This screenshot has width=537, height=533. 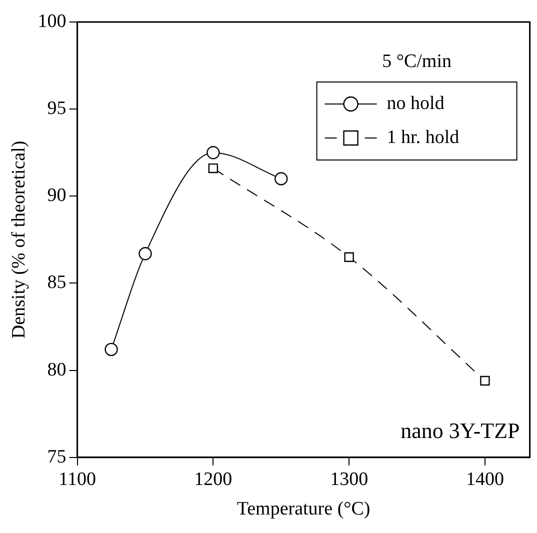 I want to click on y-tick-label: 90, so click(x=56, y=195).